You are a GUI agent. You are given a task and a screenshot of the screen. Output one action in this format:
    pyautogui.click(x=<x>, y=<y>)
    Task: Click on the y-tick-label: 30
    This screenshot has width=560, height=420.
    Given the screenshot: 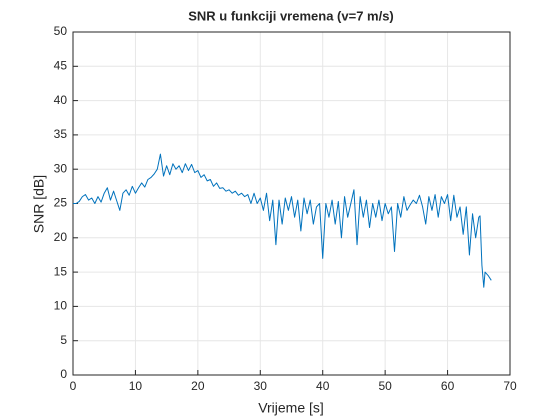 What is the action you would take?
    pyautogui.click(x=61, y=168)
    